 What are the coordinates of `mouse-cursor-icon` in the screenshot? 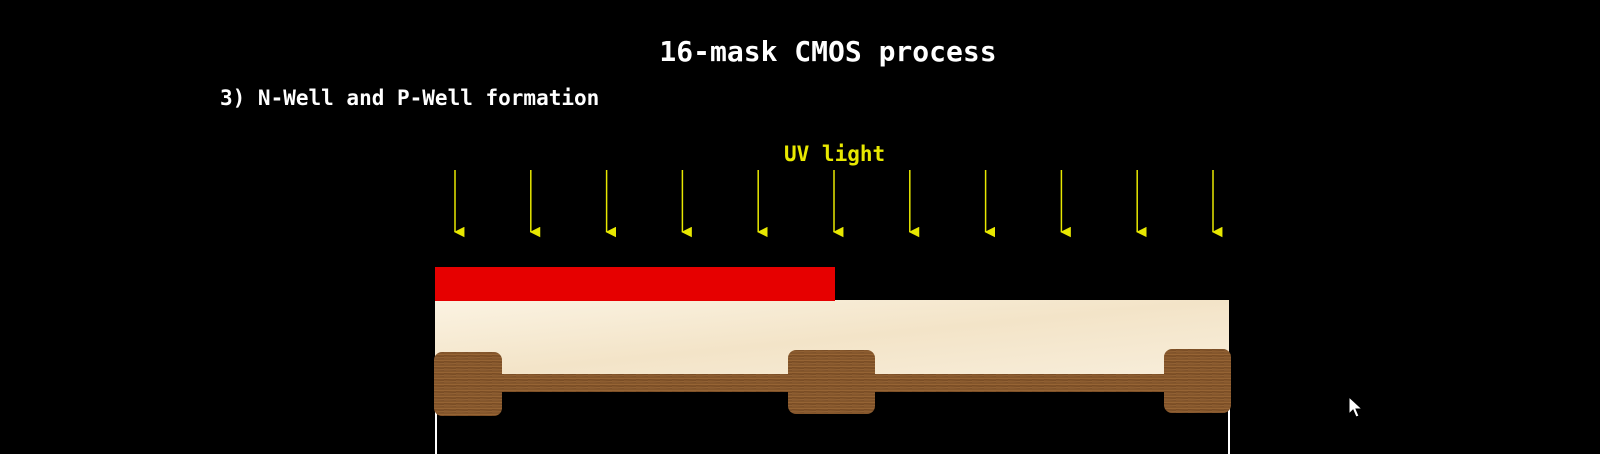 It's located at (1356, 407).